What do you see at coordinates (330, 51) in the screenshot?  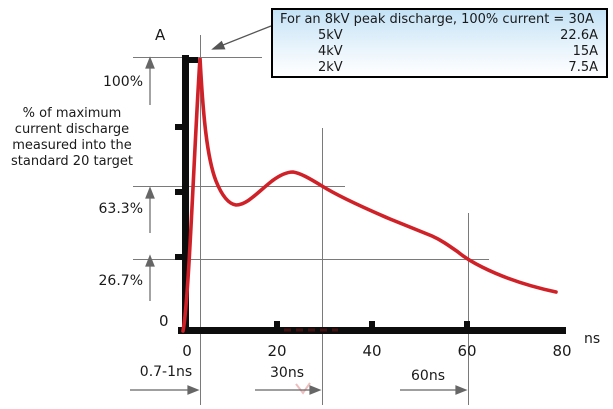 I see `callout-kv: 4kV` at bounding box center [330, 51].